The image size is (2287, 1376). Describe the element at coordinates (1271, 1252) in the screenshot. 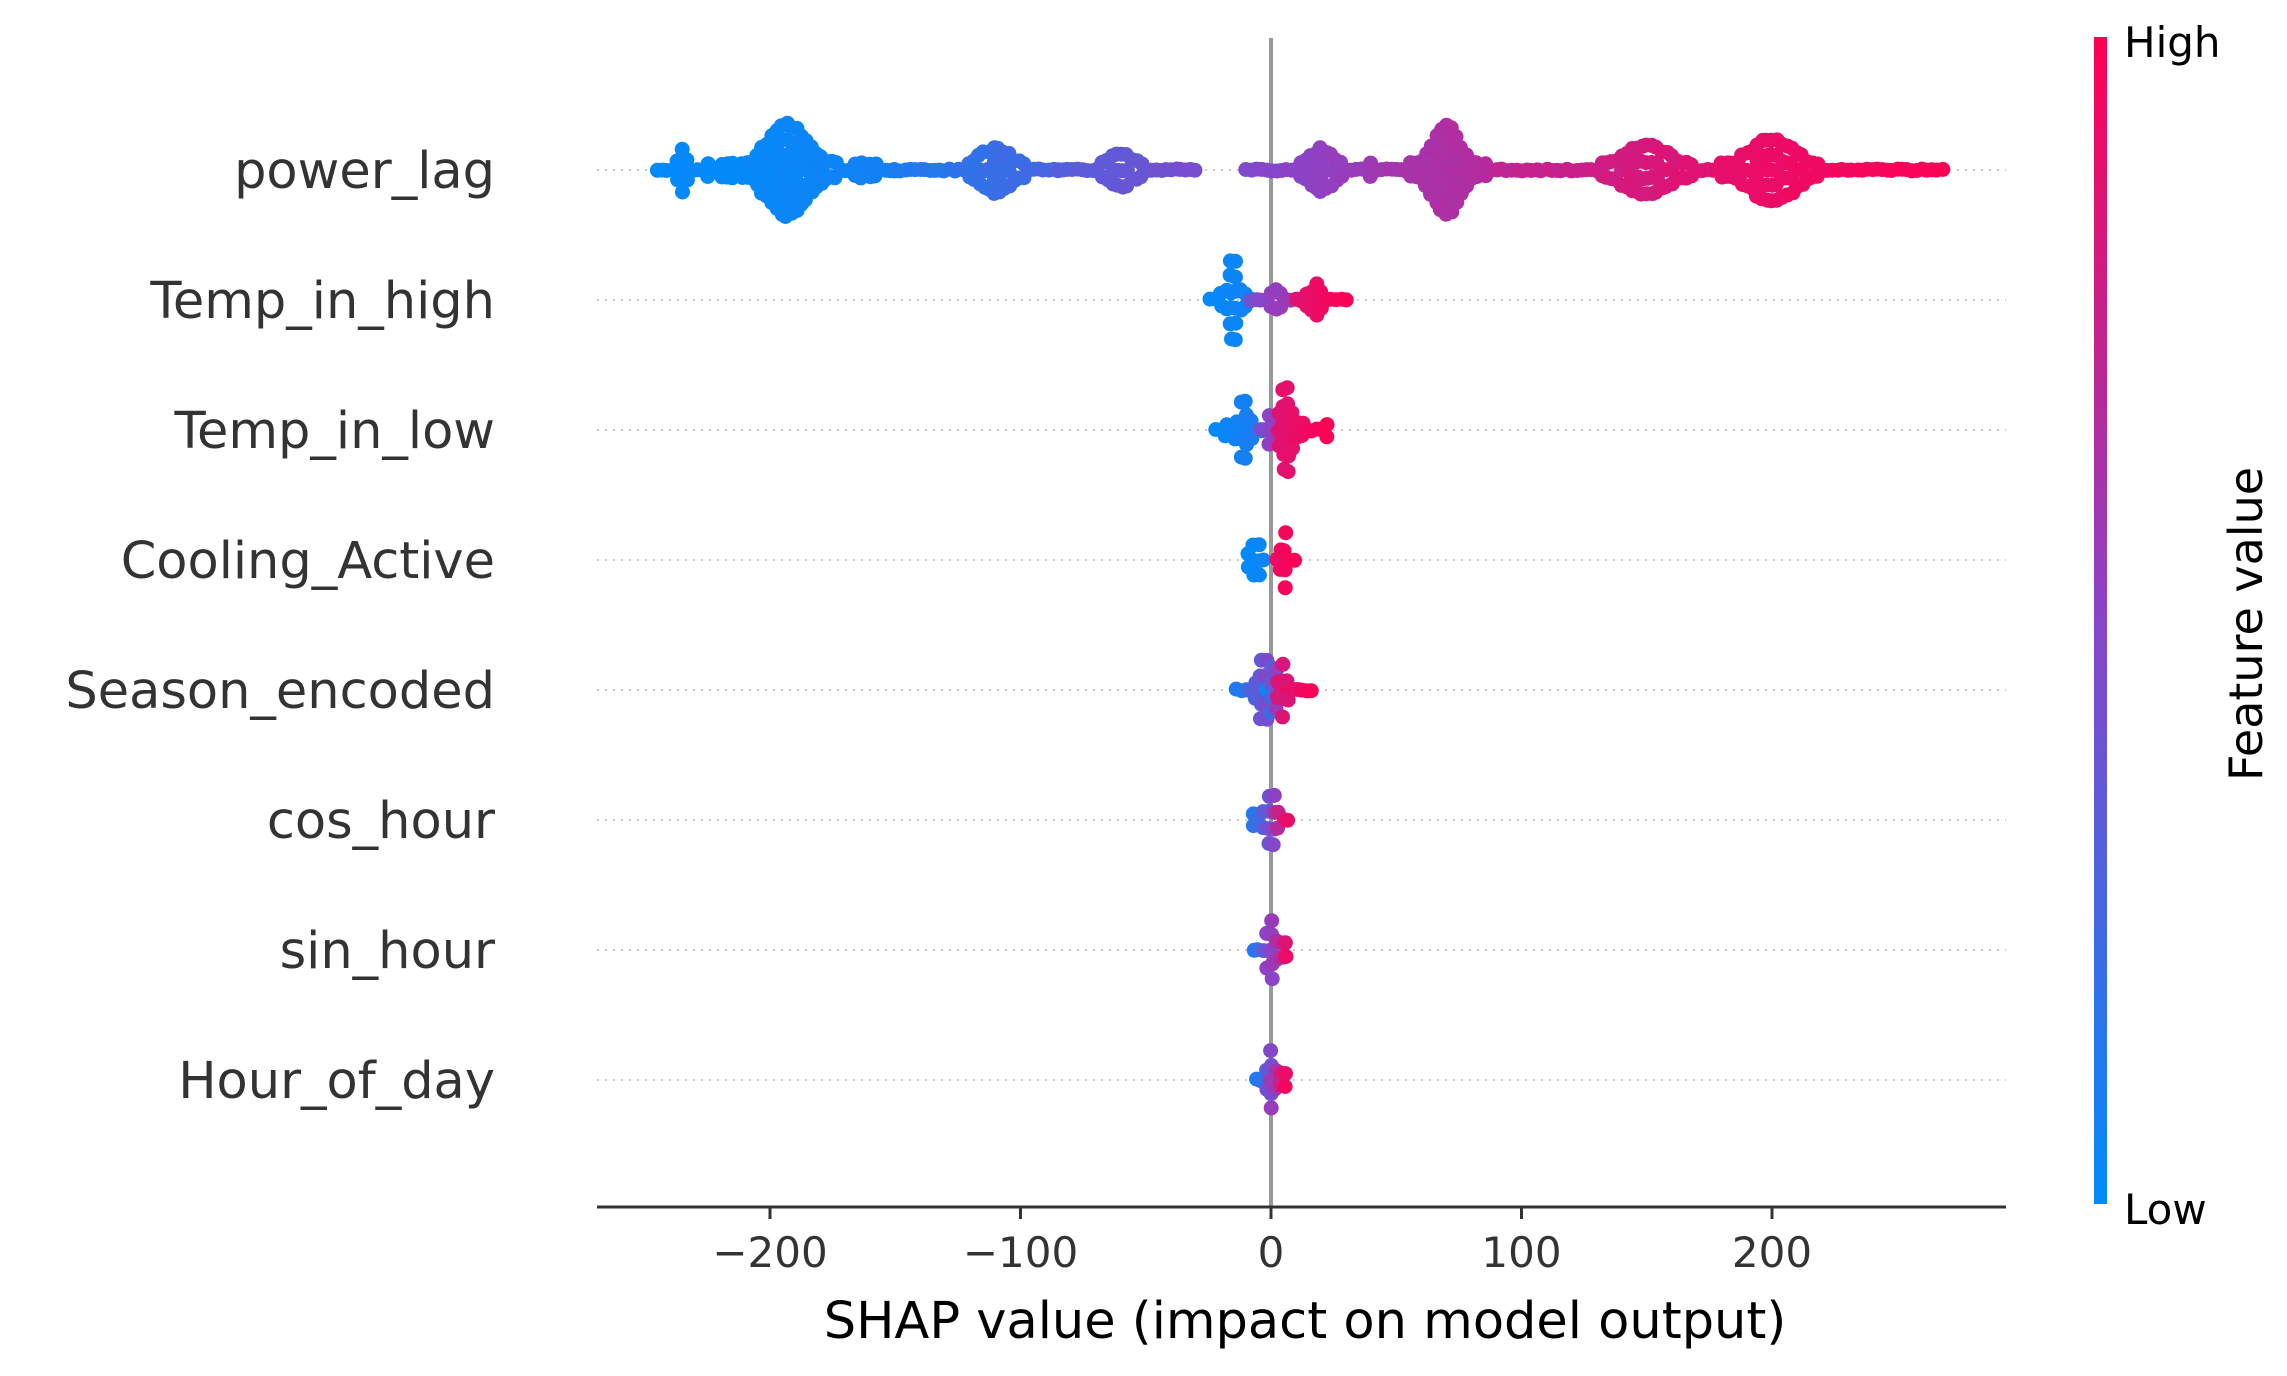

I see `x-tick-label: 0` at that location.